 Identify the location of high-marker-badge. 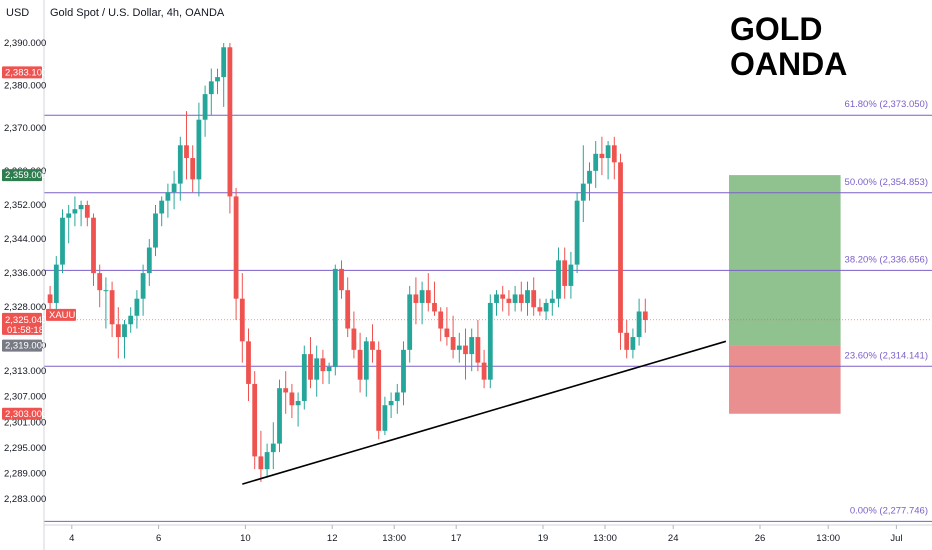
(22, 72).